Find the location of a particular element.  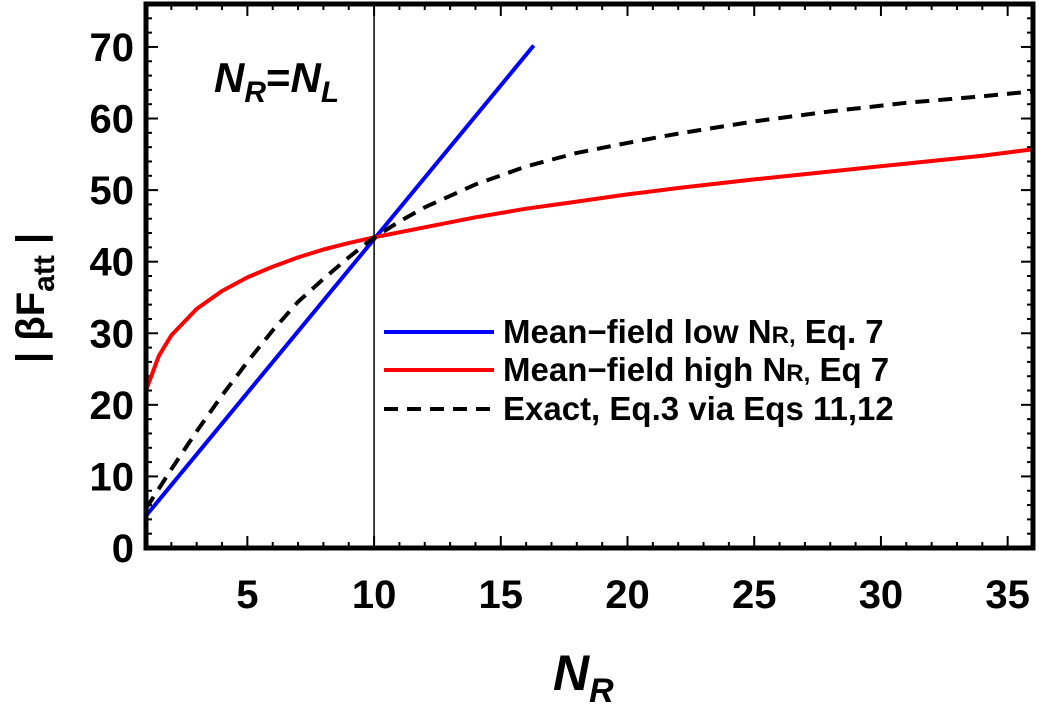

y-tick-label: 20 is located at coordinates (112, 406).